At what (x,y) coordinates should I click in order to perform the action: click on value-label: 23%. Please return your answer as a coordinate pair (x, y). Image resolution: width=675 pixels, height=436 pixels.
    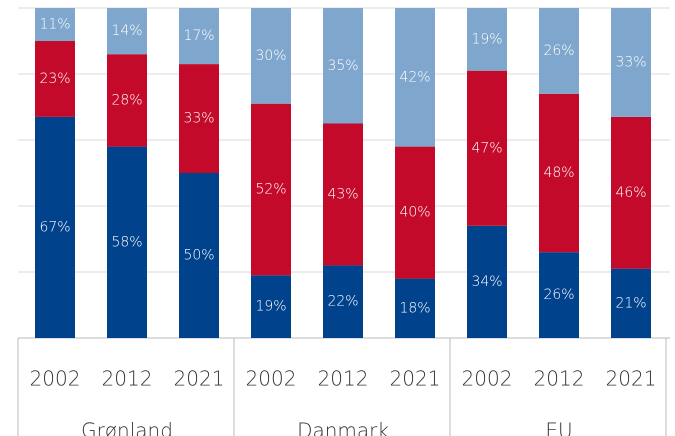
    Looking at the image, I should click on (54, 79).